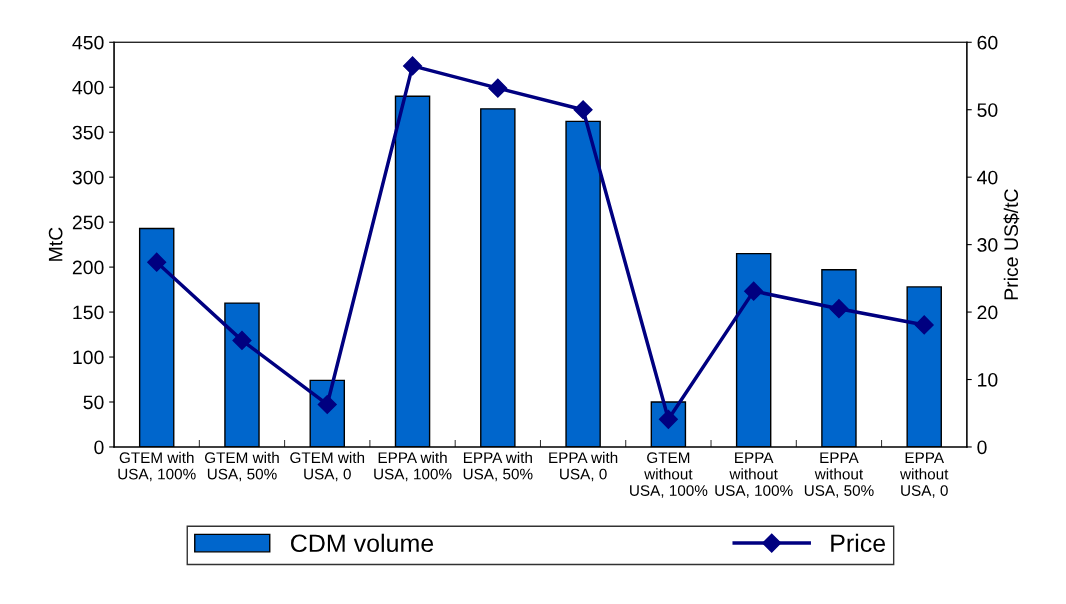 The image size is (1066, 604). Describe the element at coordinates (88, 222) in the screenshot. I see `y-tick-label: 250` at that location.